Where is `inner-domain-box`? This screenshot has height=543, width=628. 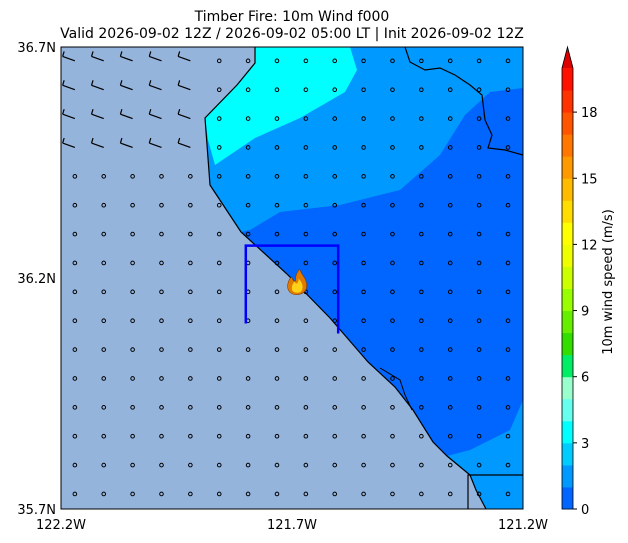 inner-domain-box is located at coordinates (292, 289).